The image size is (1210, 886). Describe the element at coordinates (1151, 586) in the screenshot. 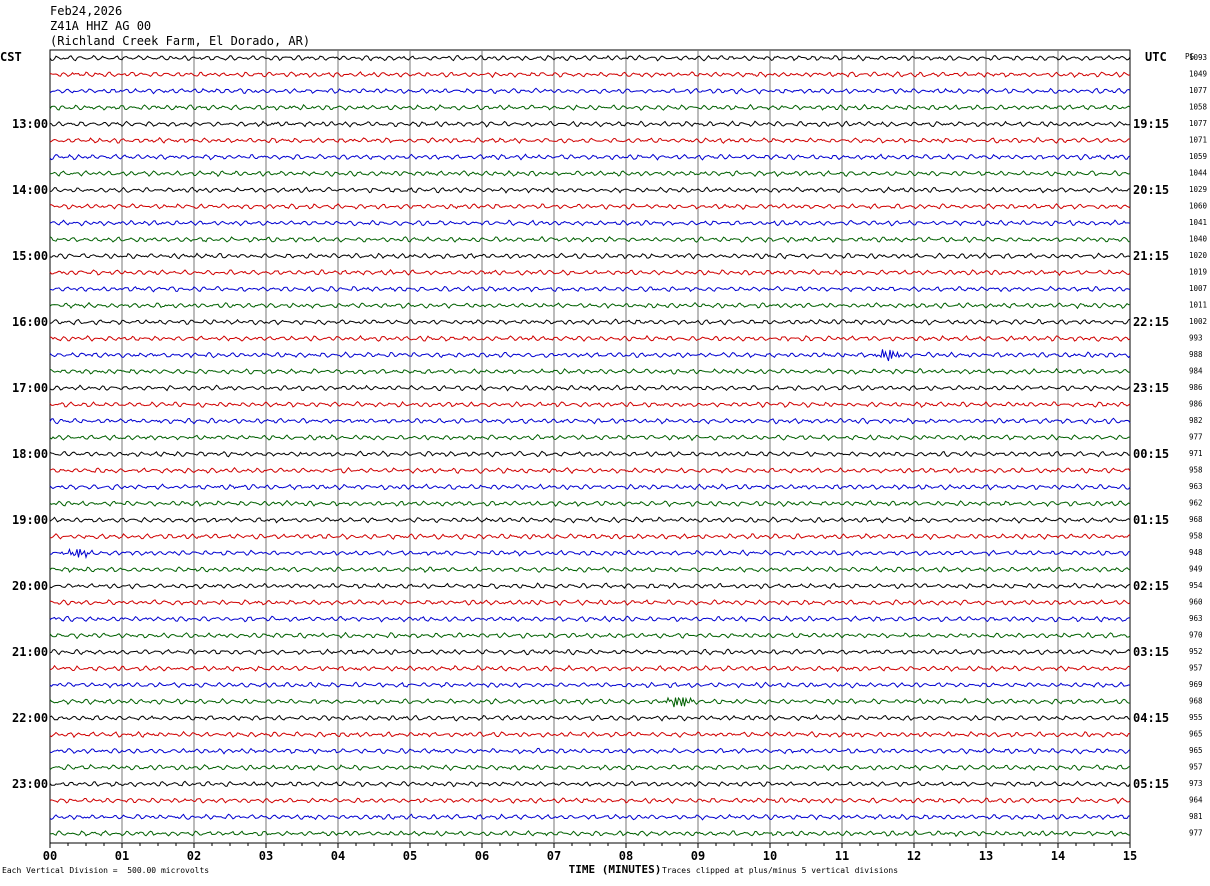

I see `right-time-label: 02:15` at that location.